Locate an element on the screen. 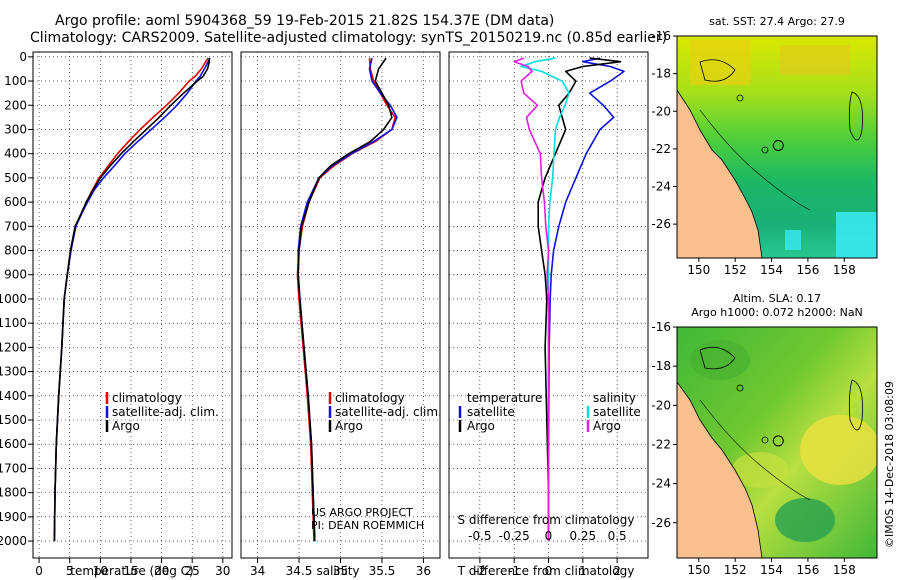 This screenshot has height=580, width=900. y-tick-label: 1700 is located at coordinates (13, 468).